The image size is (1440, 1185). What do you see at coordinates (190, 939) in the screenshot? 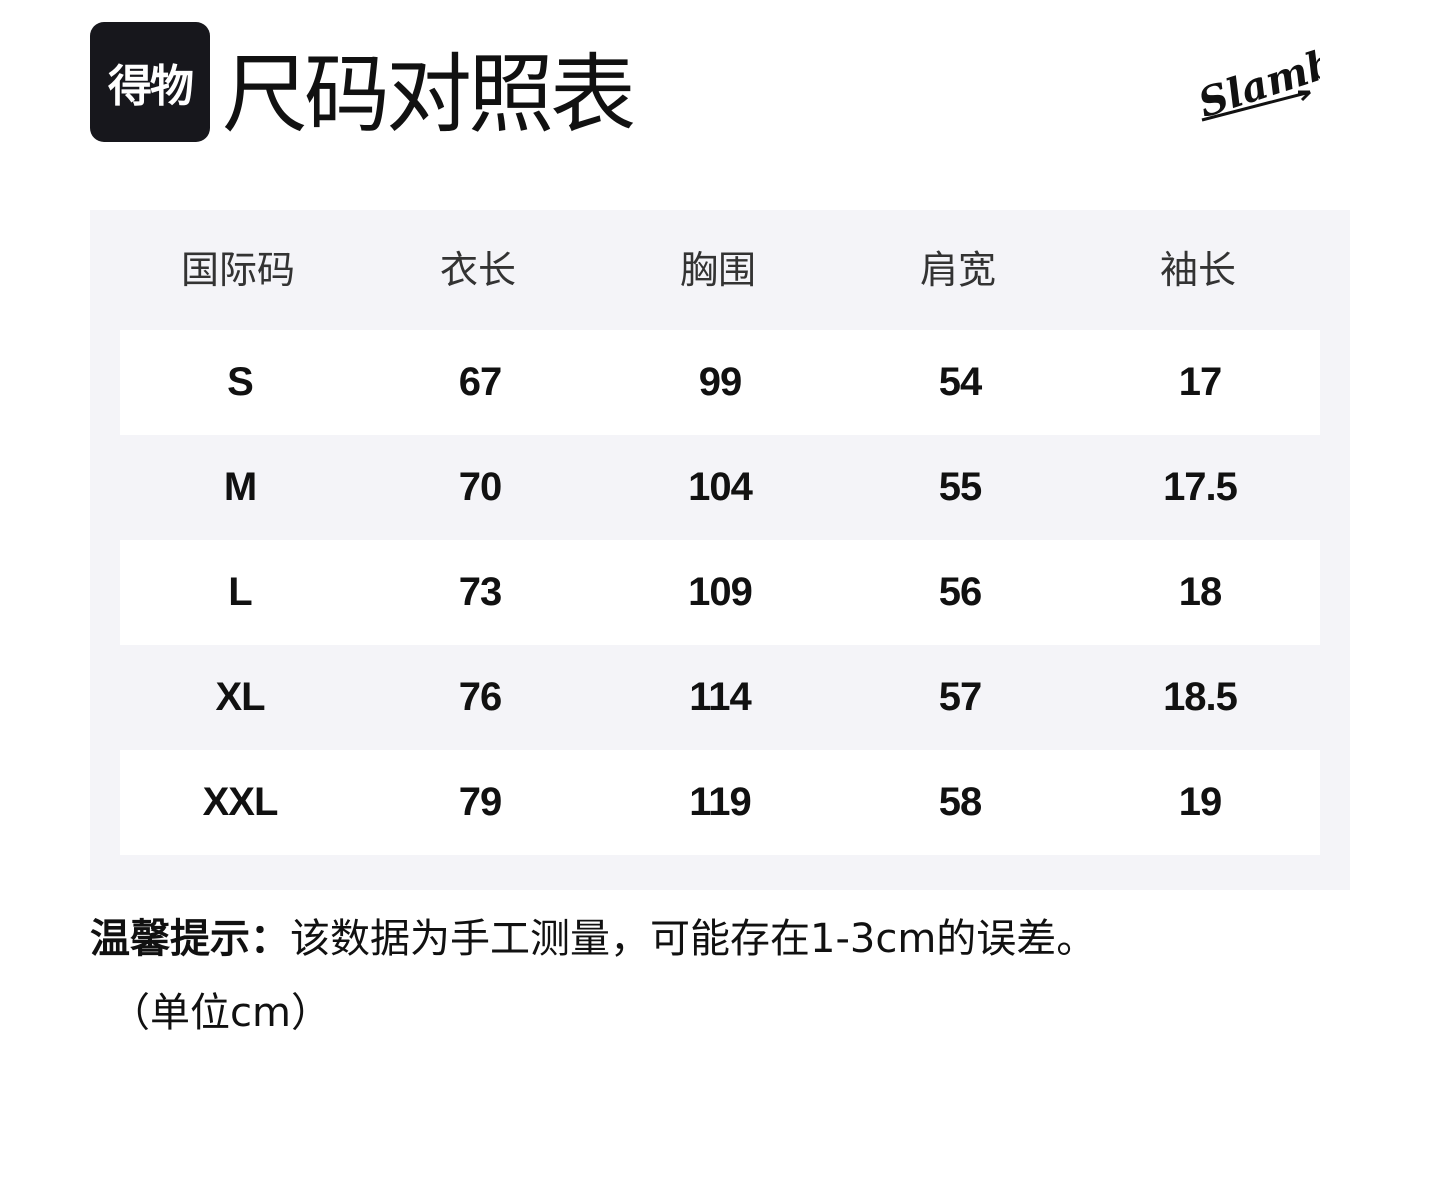
I see `tip-label: 温馨提示：` at bounding box center [190, 939].